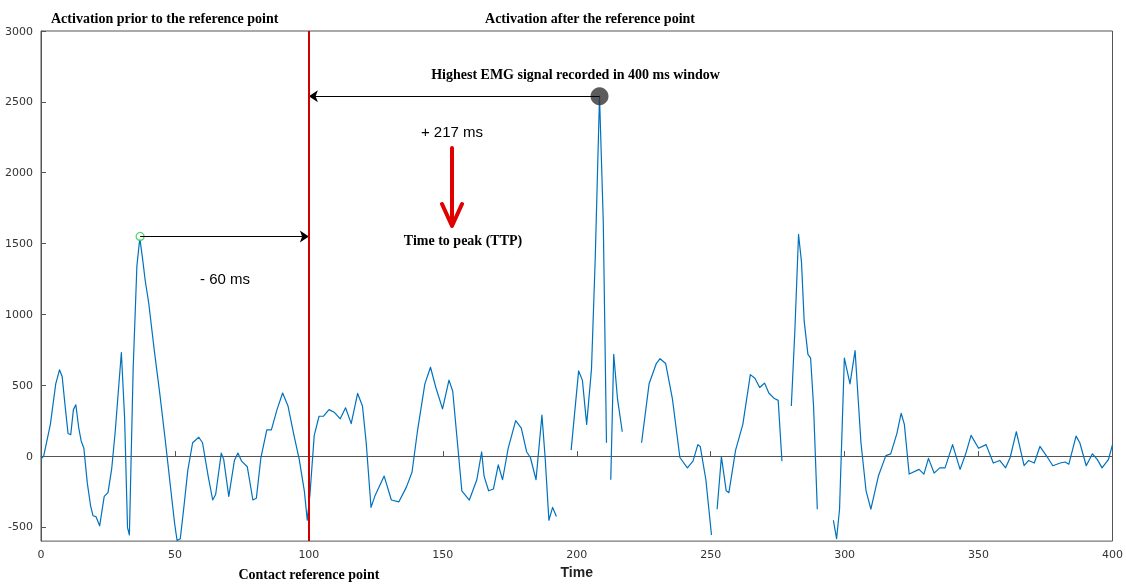  I want to click on x-tick-label: 50, so click(174, 555).